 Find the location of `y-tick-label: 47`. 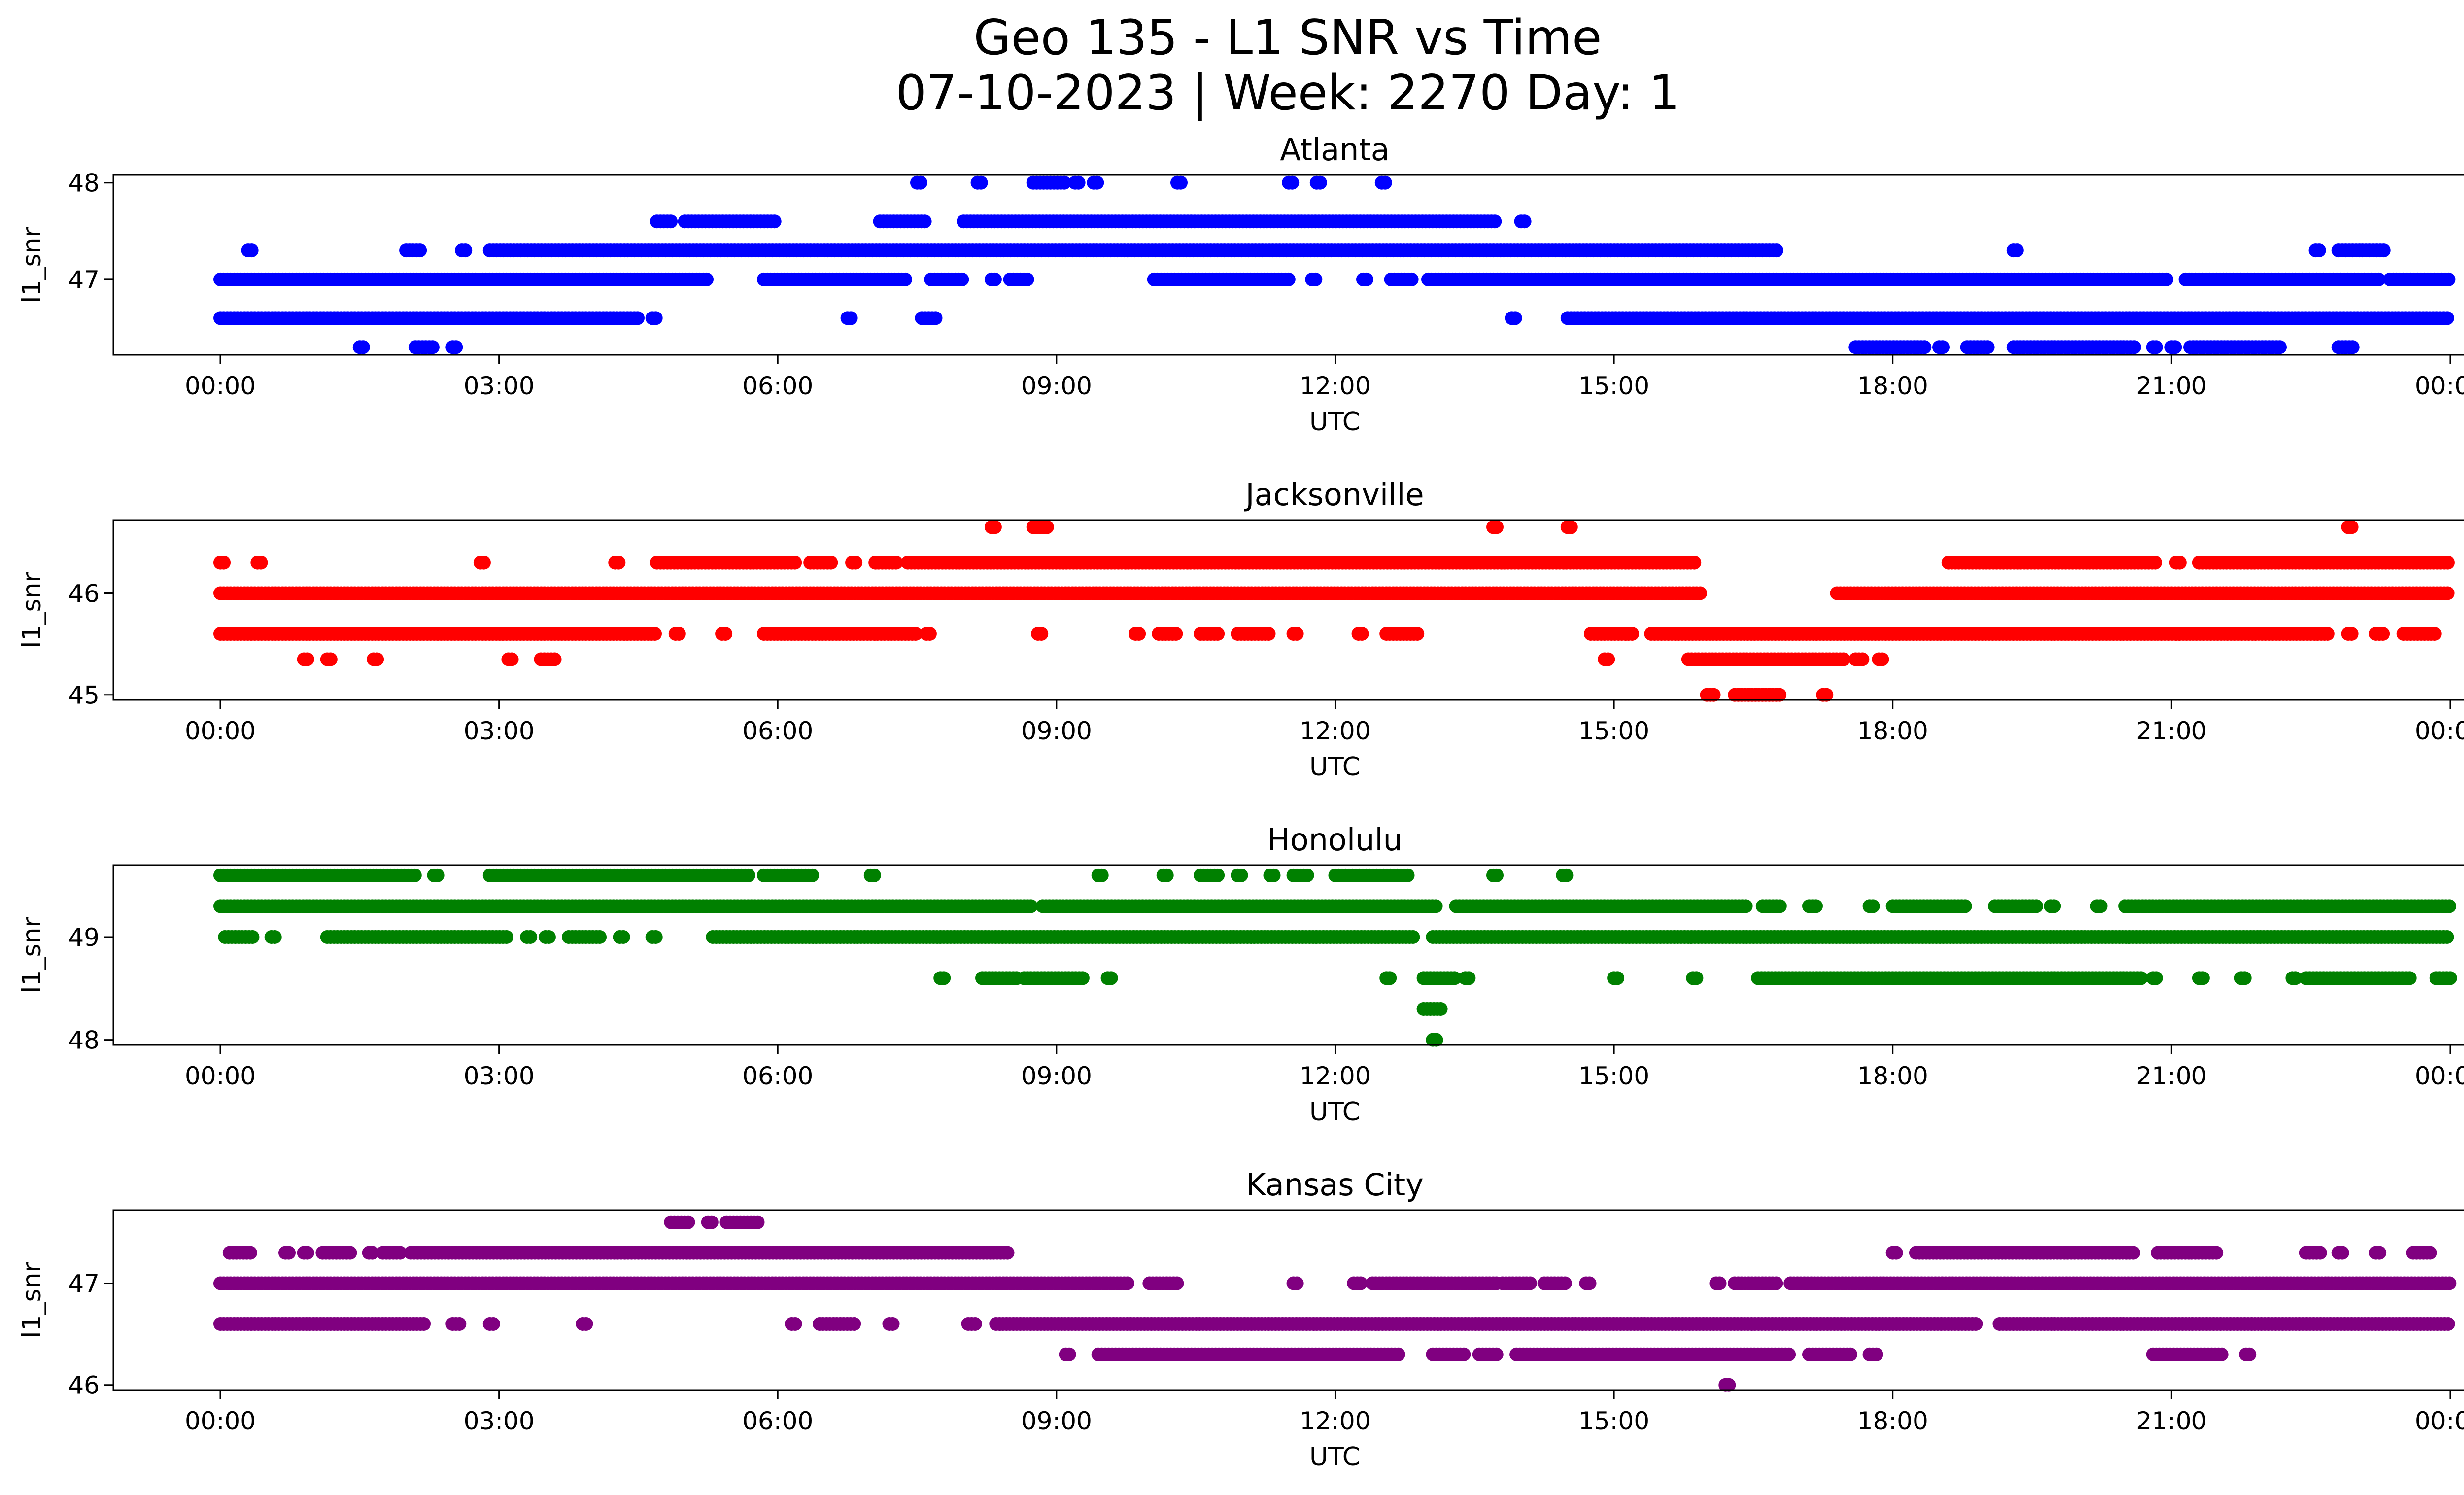

y-tick-label: 47 is located at coordinates (84, 280).